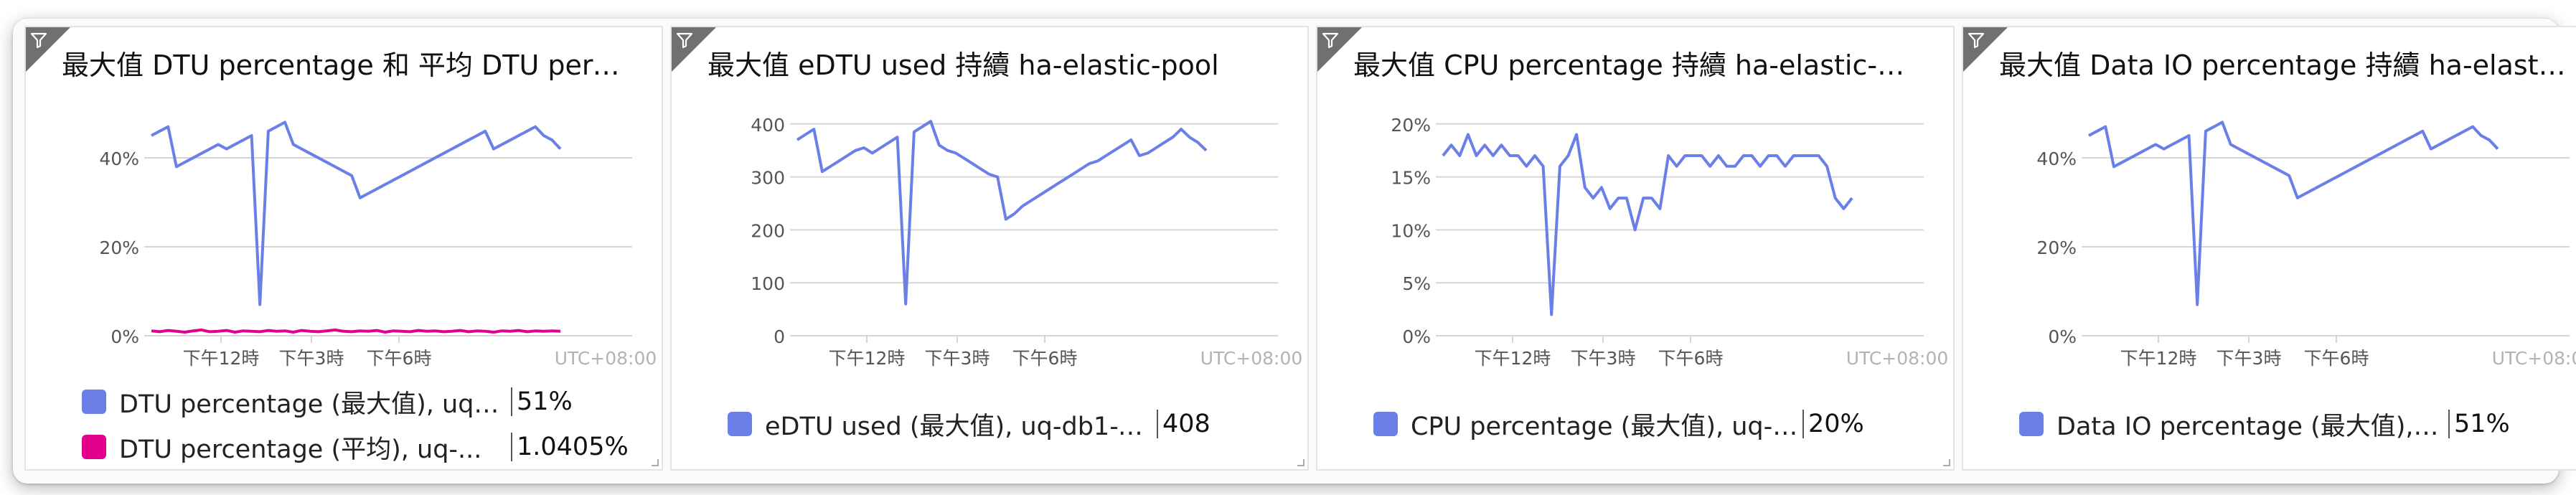 This screenshot has height=495, width=2576. Describe the element at coordinates (1411, 230) in the screenshot. I see `y-tick-label: 10%` at that location.